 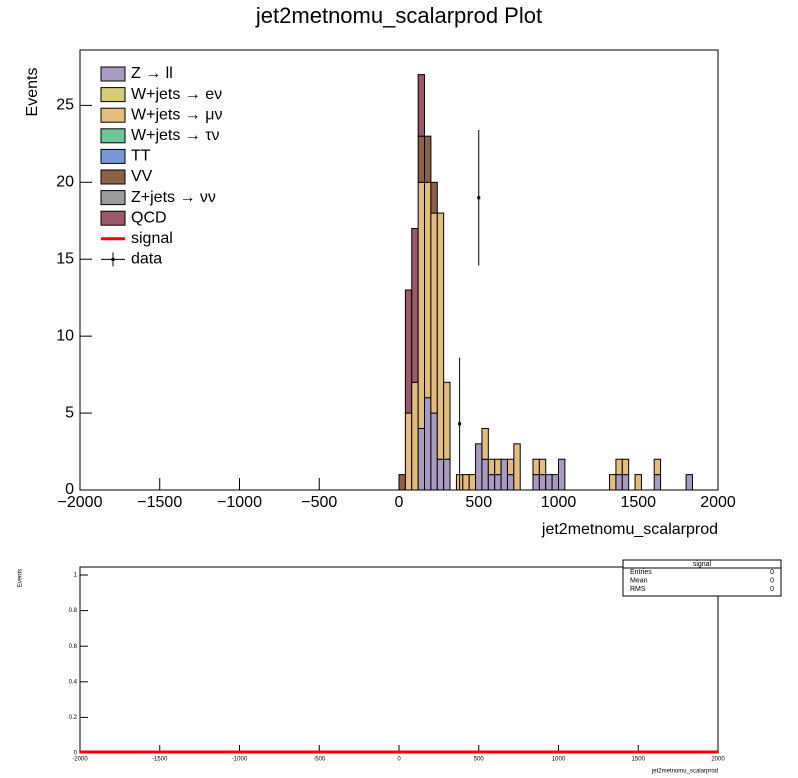 I want to click on y-tick-label: 0.6, so click(x=73, y=647).